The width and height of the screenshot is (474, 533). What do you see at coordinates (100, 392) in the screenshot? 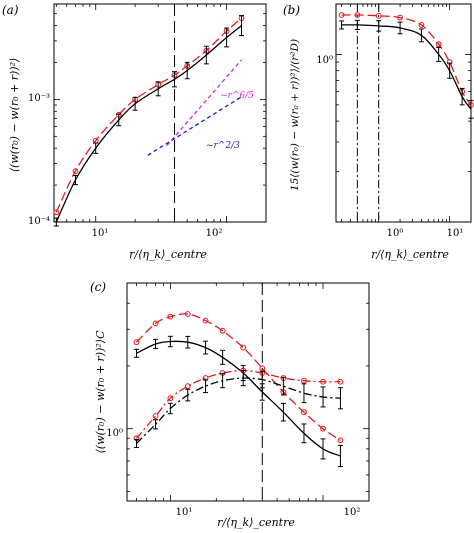
I see `panel-c-ylabel: ⟨(w(r₀) − w(r₀ + r))²⟩C` at bounding box center [100, 392].